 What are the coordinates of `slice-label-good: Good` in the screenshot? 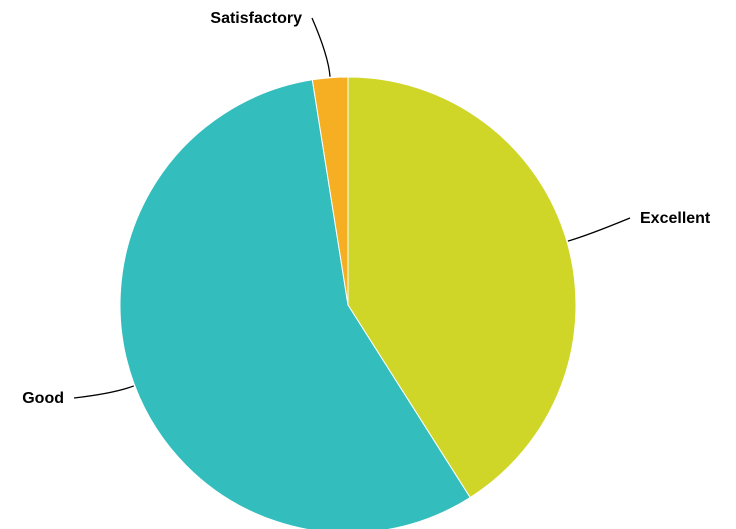 It's located at (43, 398).